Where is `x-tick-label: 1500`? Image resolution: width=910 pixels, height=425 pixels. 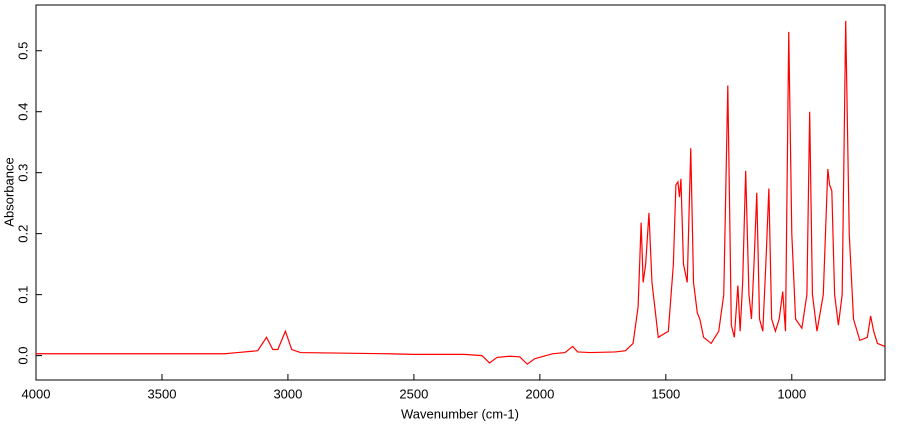
x-tick-label: 1500 is located at coordinates (665, 393).